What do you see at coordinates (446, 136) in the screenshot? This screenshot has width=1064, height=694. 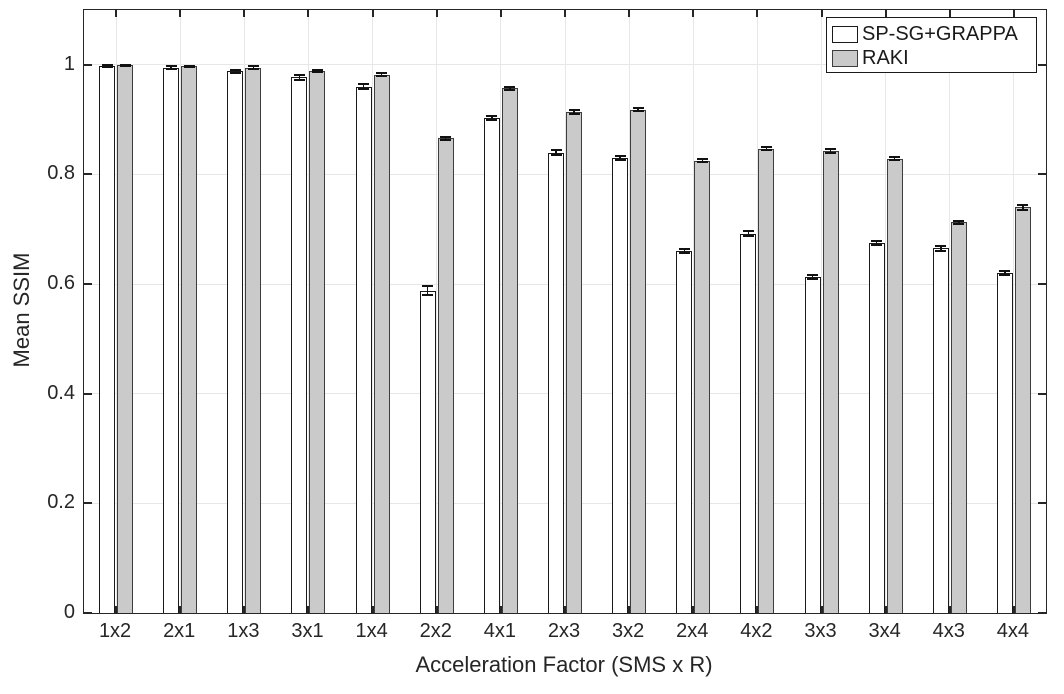 I see `error-cap-top-raki-2x2` at bounding box center [446, 136].